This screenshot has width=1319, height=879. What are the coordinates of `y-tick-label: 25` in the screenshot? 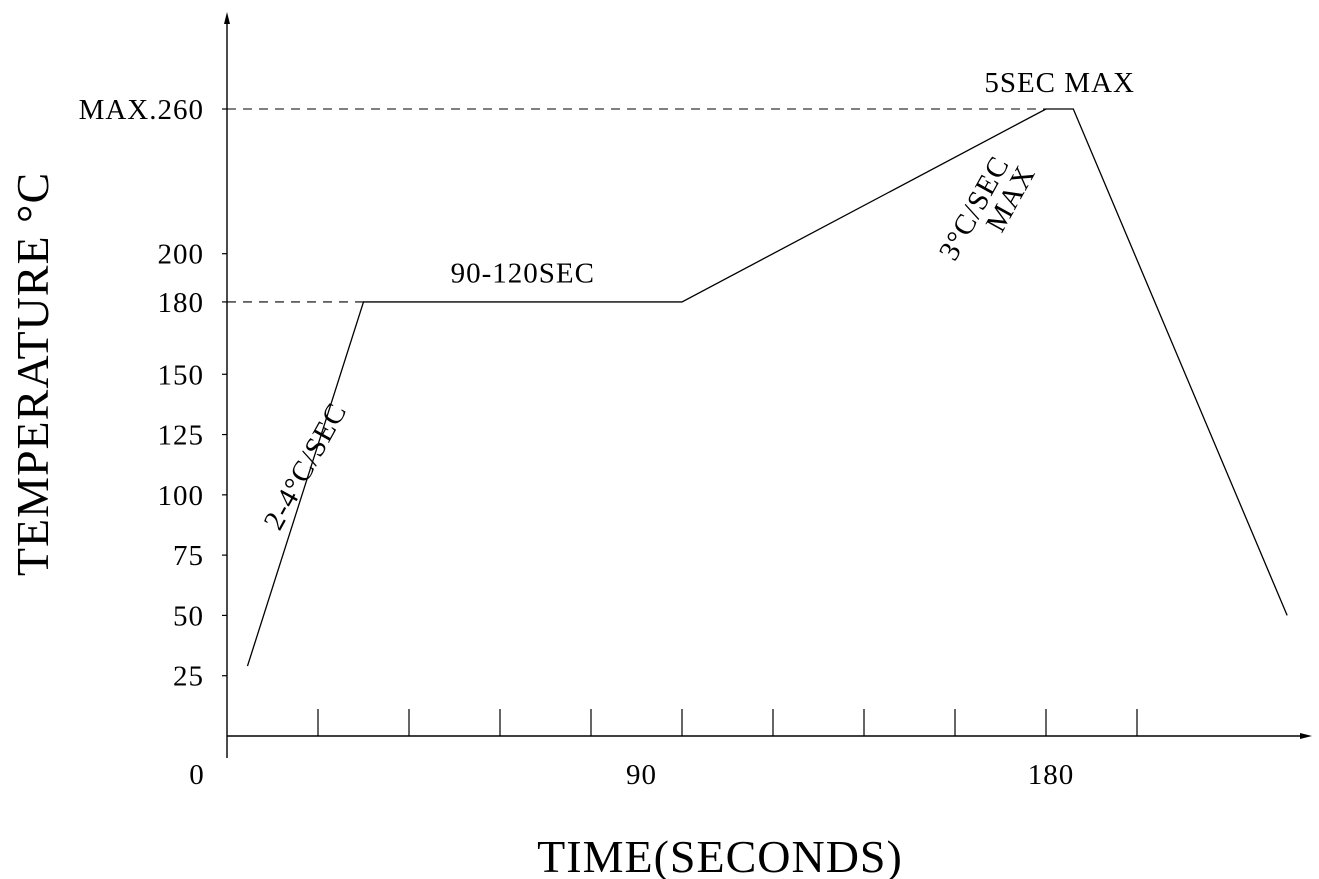 It's located at (188, 677).